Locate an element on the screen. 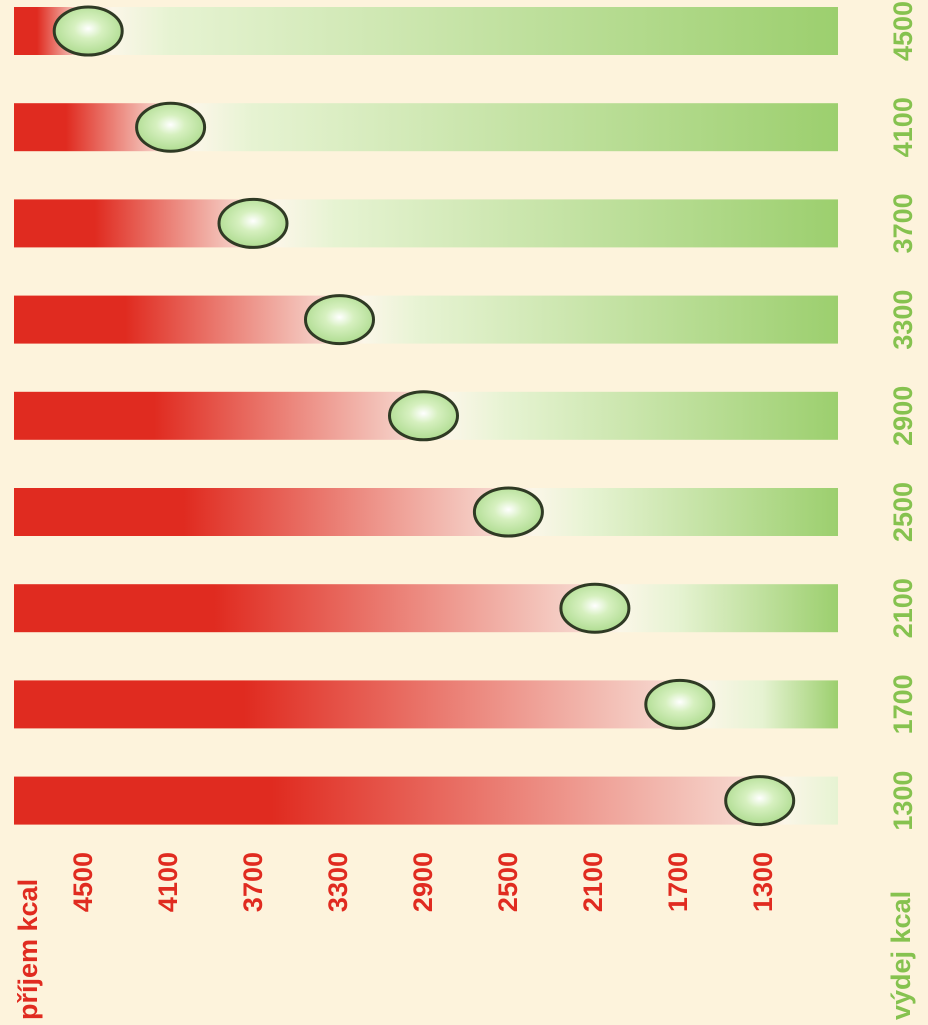 This screenshot has width=928, height=1025. left-tick-label: 1700 is located at coordinates (678, 882).